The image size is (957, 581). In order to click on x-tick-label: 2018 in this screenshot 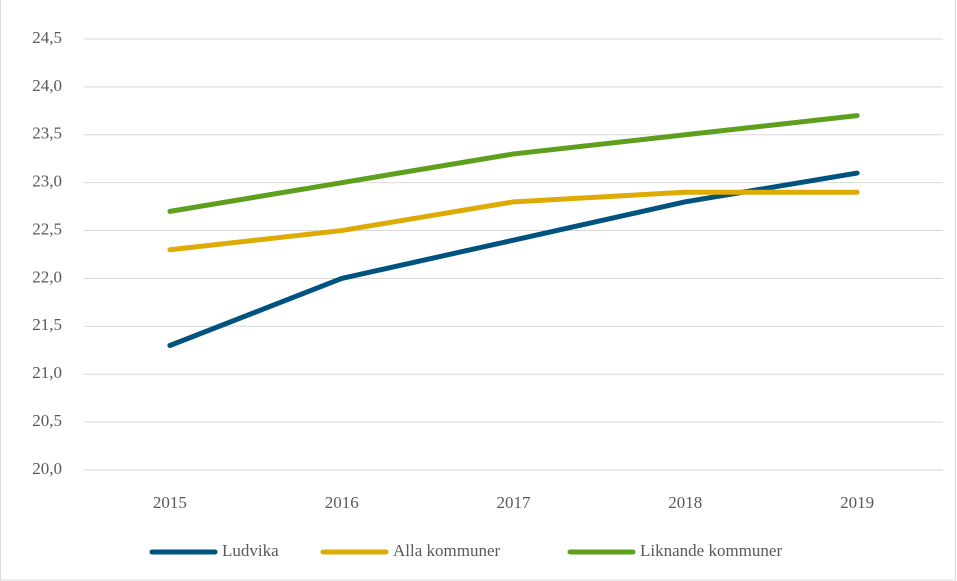, I will do `click(685, 502)`.